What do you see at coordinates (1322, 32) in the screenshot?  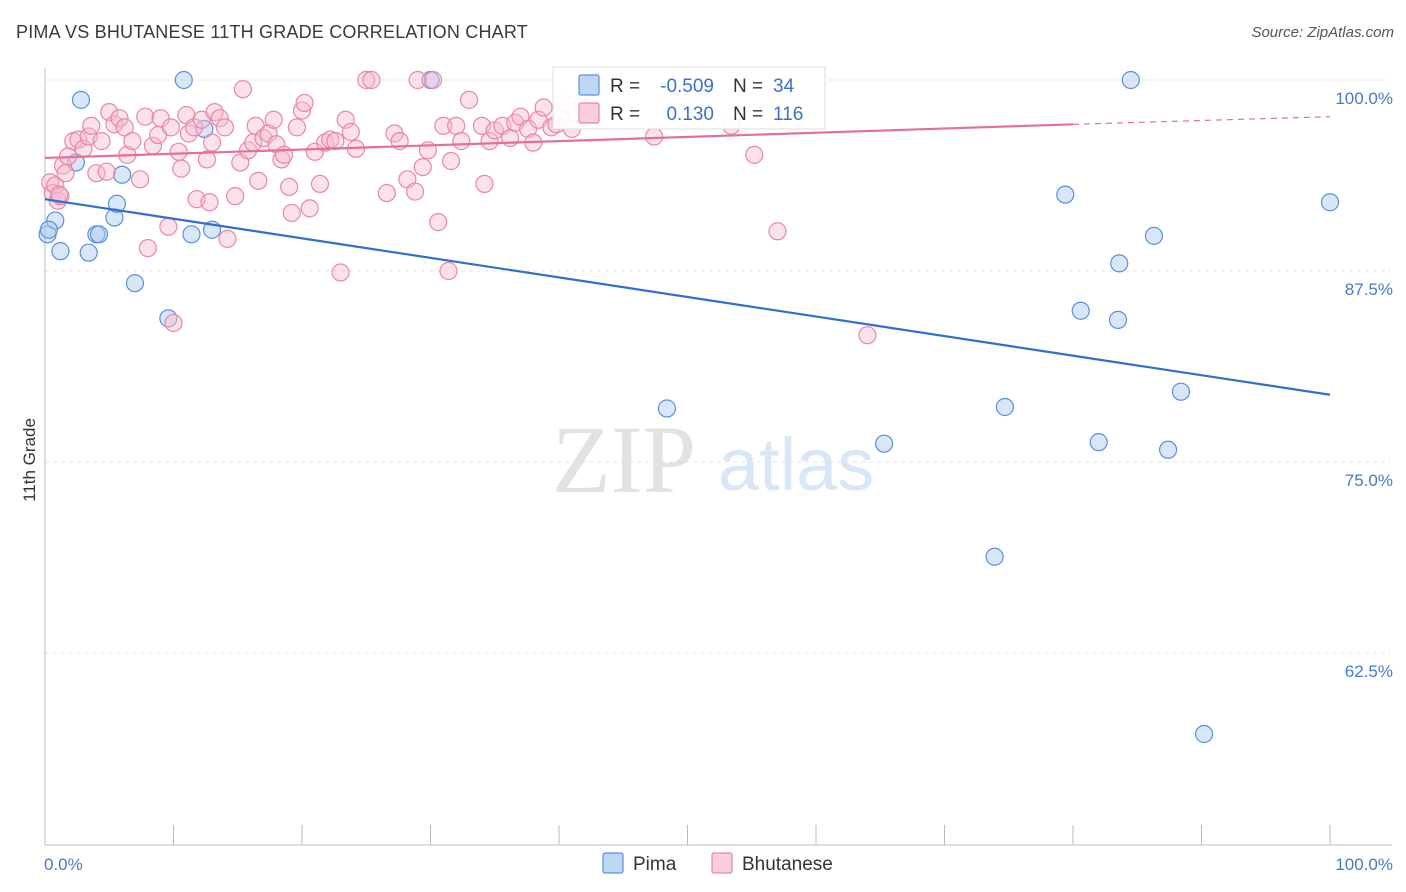 I see `source-label: Source: ZipAtlas.com` at bounding box center [1322, 32].